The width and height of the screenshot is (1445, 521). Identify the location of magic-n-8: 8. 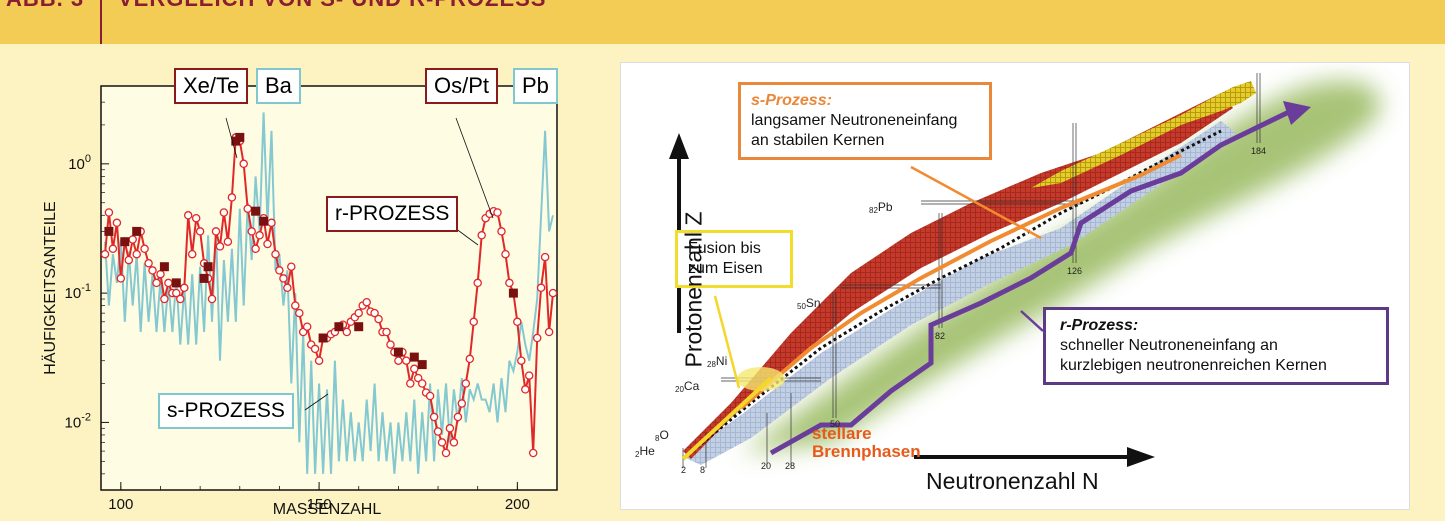
(703, 470).